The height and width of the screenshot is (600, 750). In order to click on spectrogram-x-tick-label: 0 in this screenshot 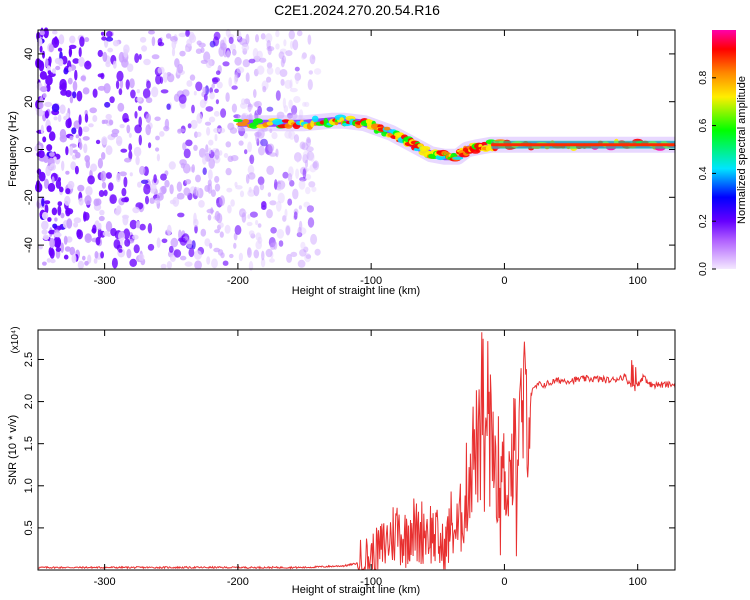, I will do `click(504, 281)`.